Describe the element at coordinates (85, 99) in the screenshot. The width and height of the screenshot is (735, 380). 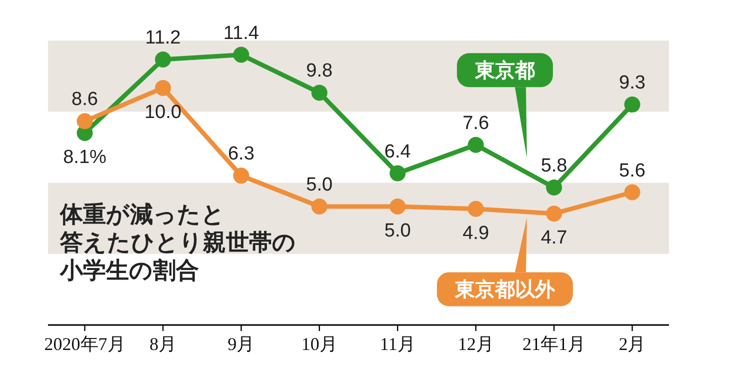
I see `data-label: 8.6` at that location.